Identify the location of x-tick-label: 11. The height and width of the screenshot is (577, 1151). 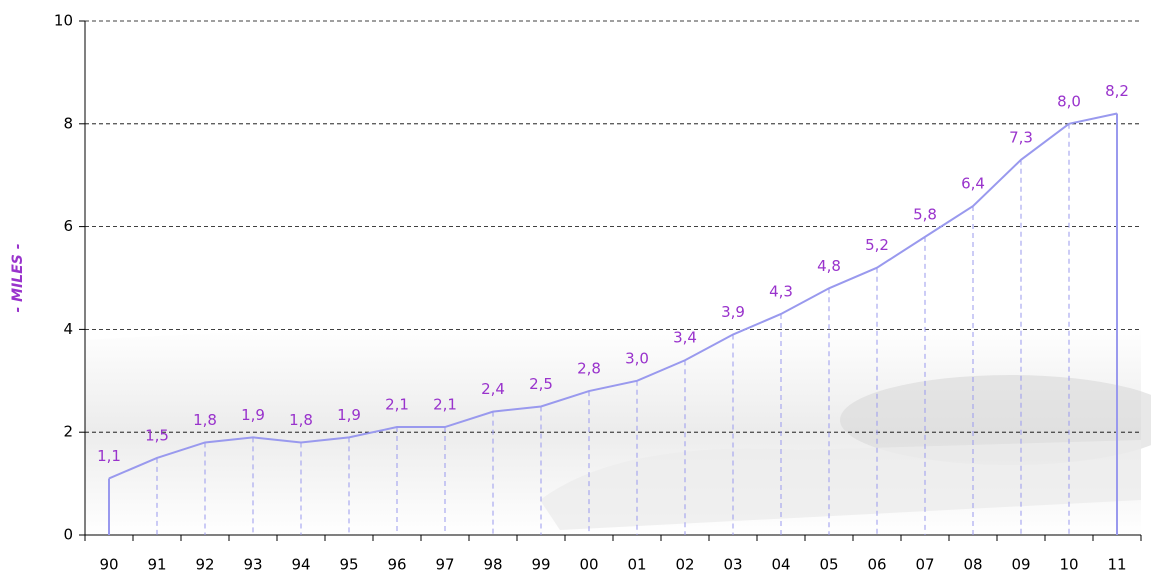
(1116, 565).